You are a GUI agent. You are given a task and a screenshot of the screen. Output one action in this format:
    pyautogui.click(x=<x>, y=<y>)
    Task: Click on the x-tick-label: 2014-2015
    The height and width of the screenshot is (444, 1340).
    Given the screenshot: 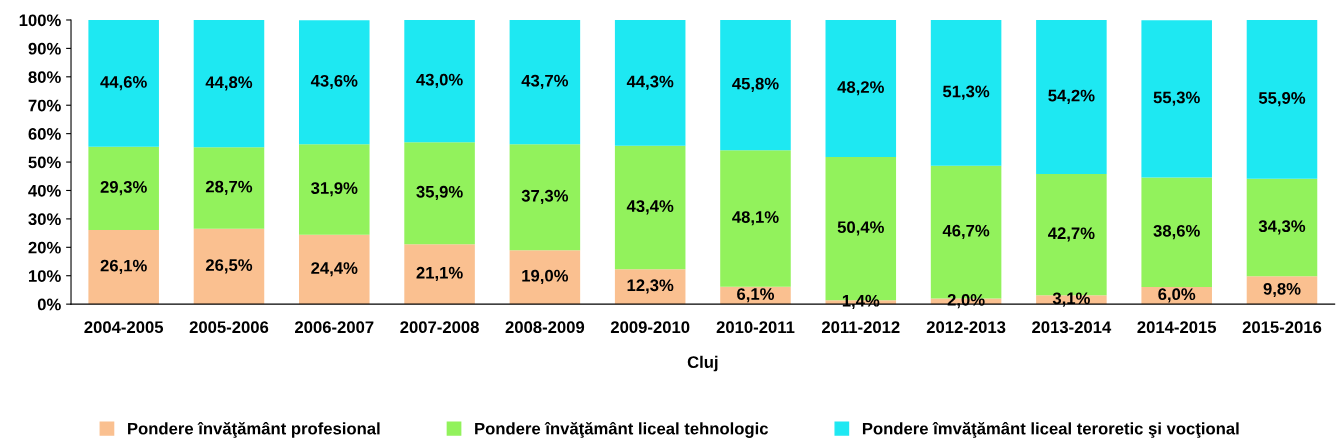 What is the action you would take?
    pyautogui.click(x=1177, y=327)
    